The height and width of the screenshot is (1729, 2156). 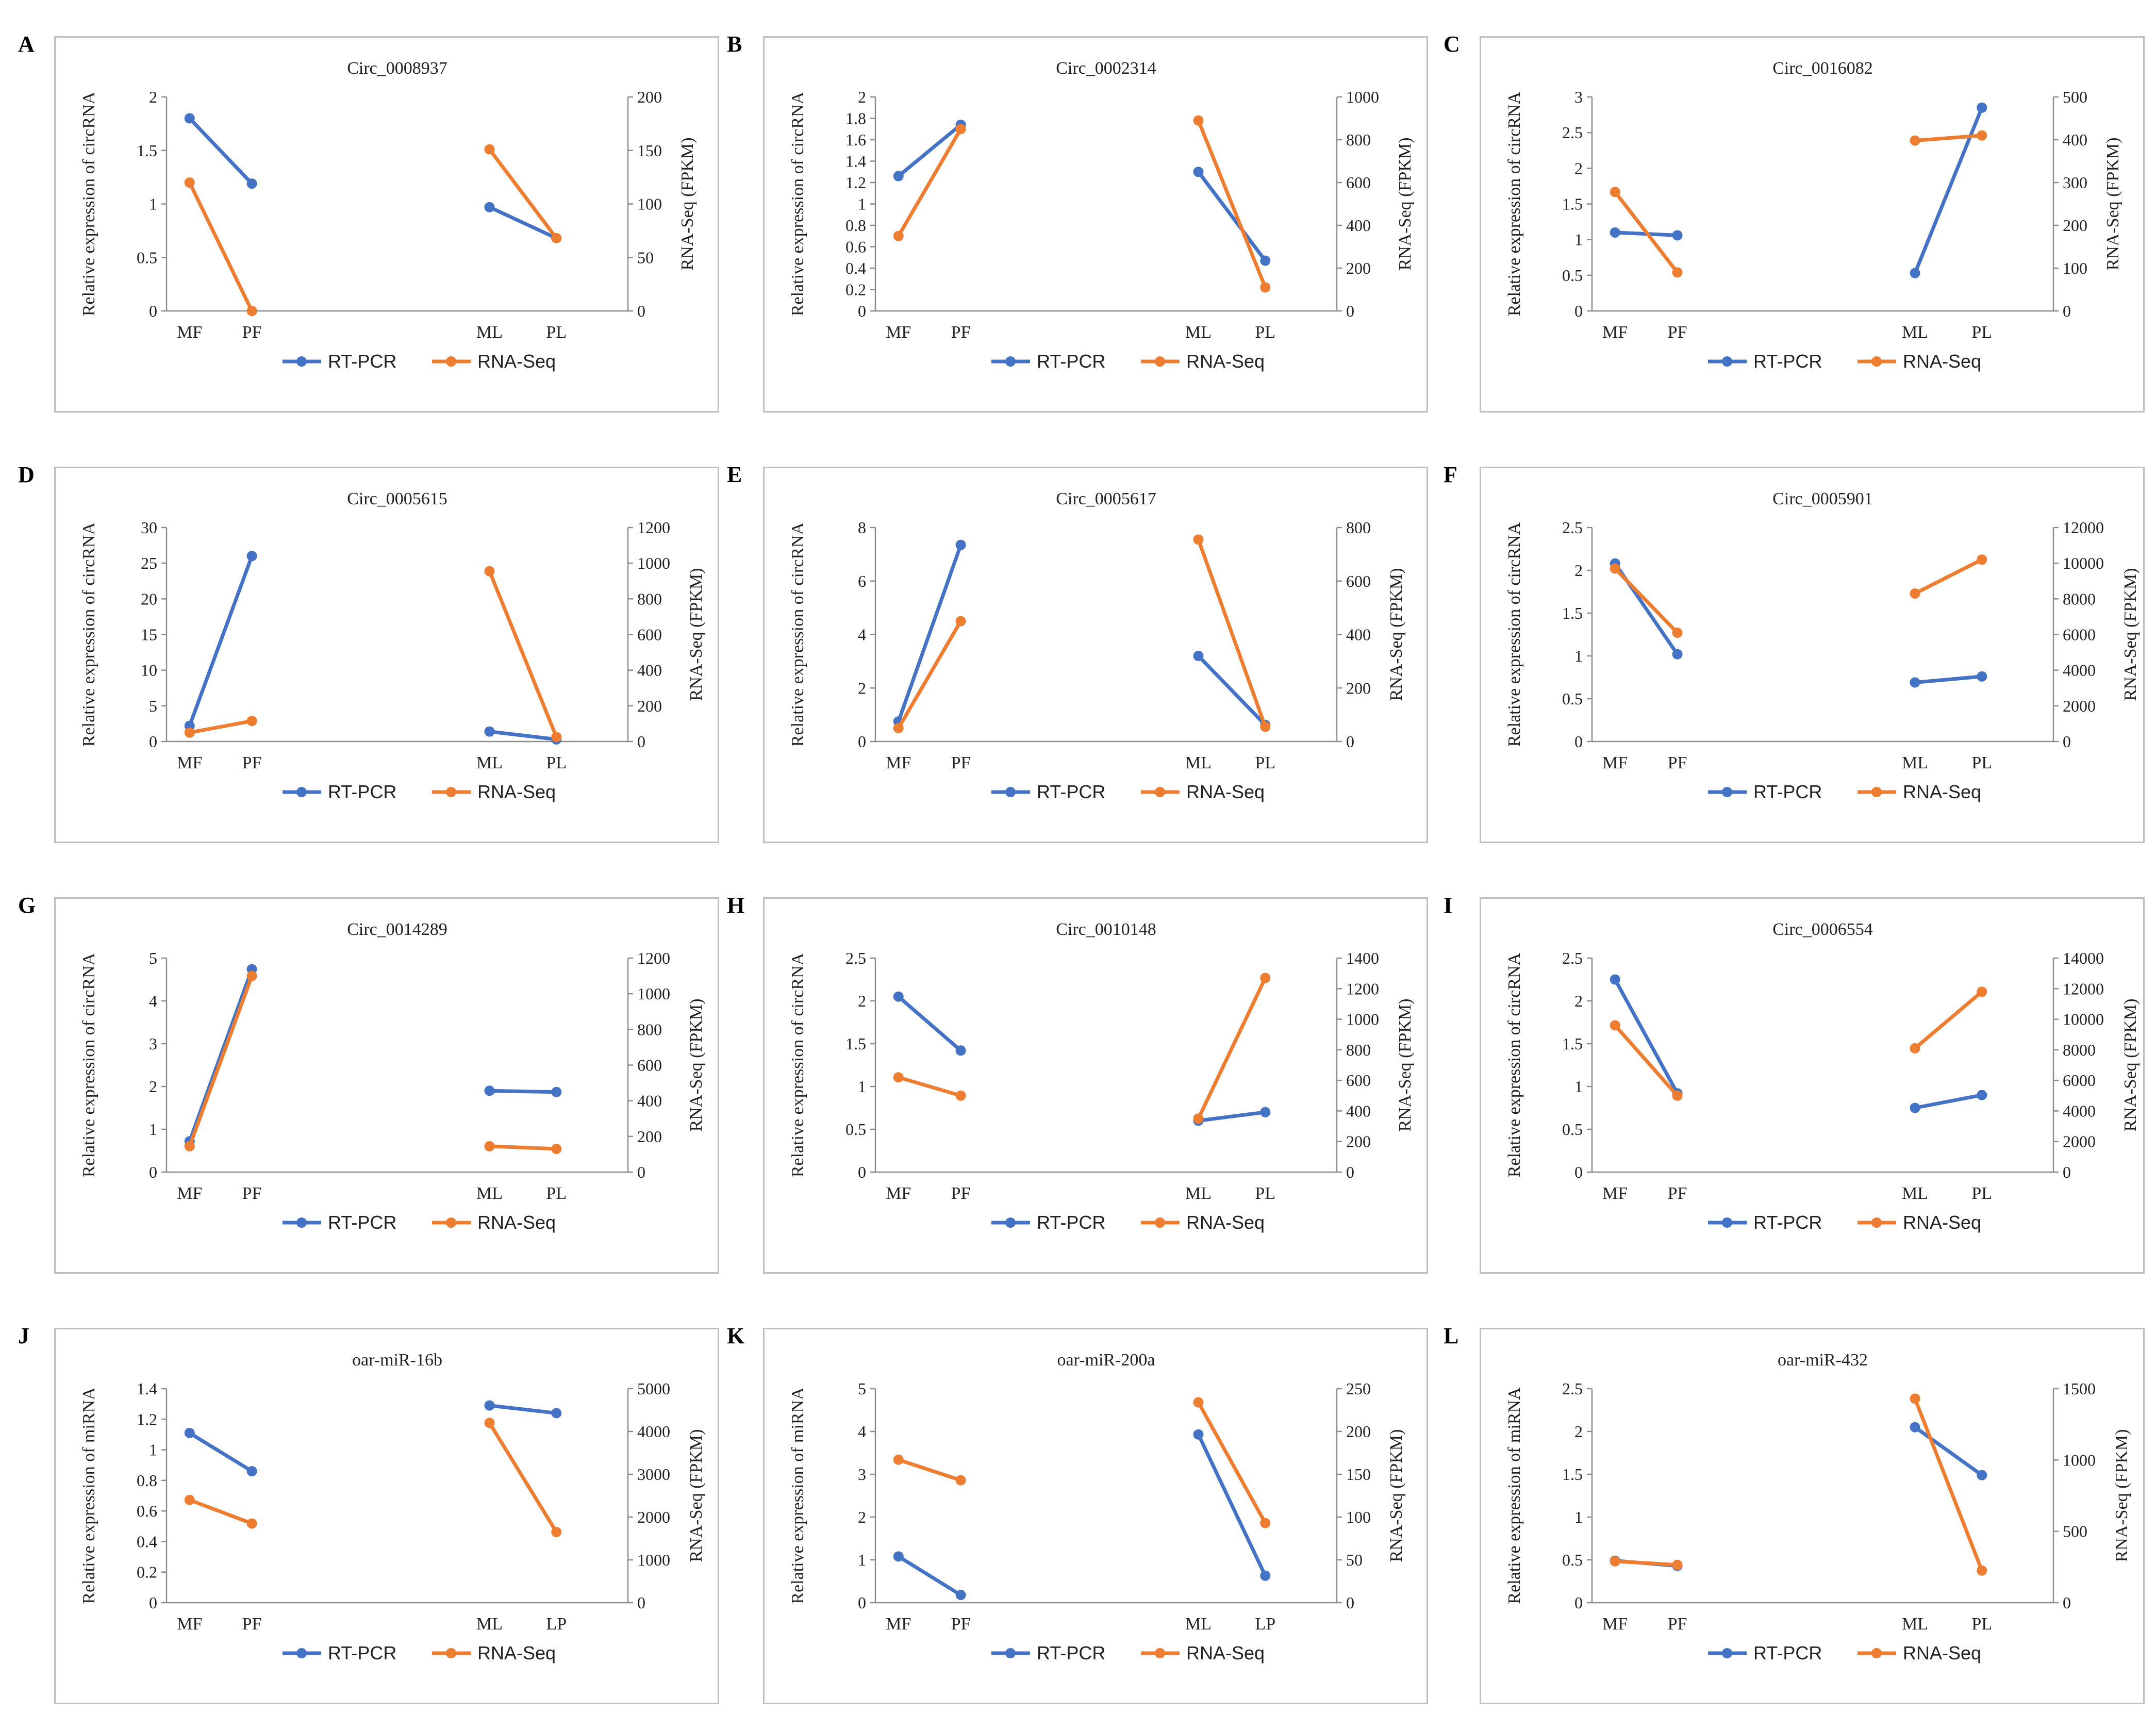 I want to click on right-tick-label: 12000, so click(x=2083, y=527).